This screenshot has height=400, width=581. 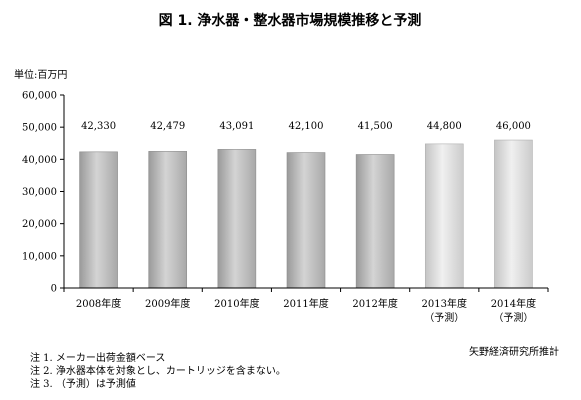 What do you see at coordinates (375, 126) in the screenshot?
I see `data-label-5: 41,500` at bounding box center [375, 126].